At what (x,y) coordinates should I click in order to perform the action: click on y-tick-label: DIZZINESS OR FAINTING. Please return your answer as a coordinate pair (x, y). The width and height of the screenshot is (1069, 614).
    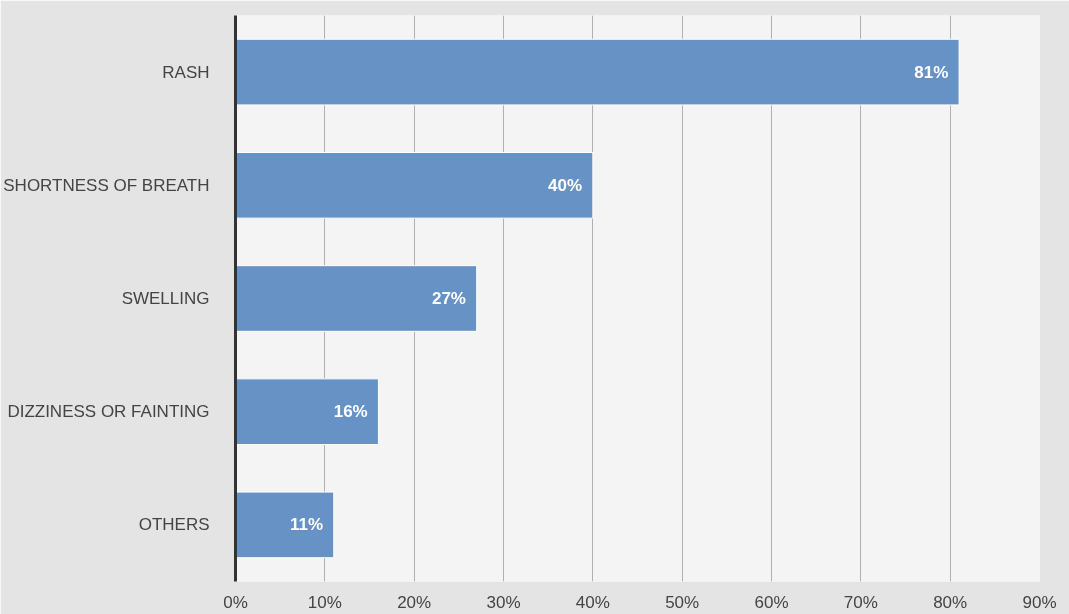
    Looking at the image, I should click on (108, 412).